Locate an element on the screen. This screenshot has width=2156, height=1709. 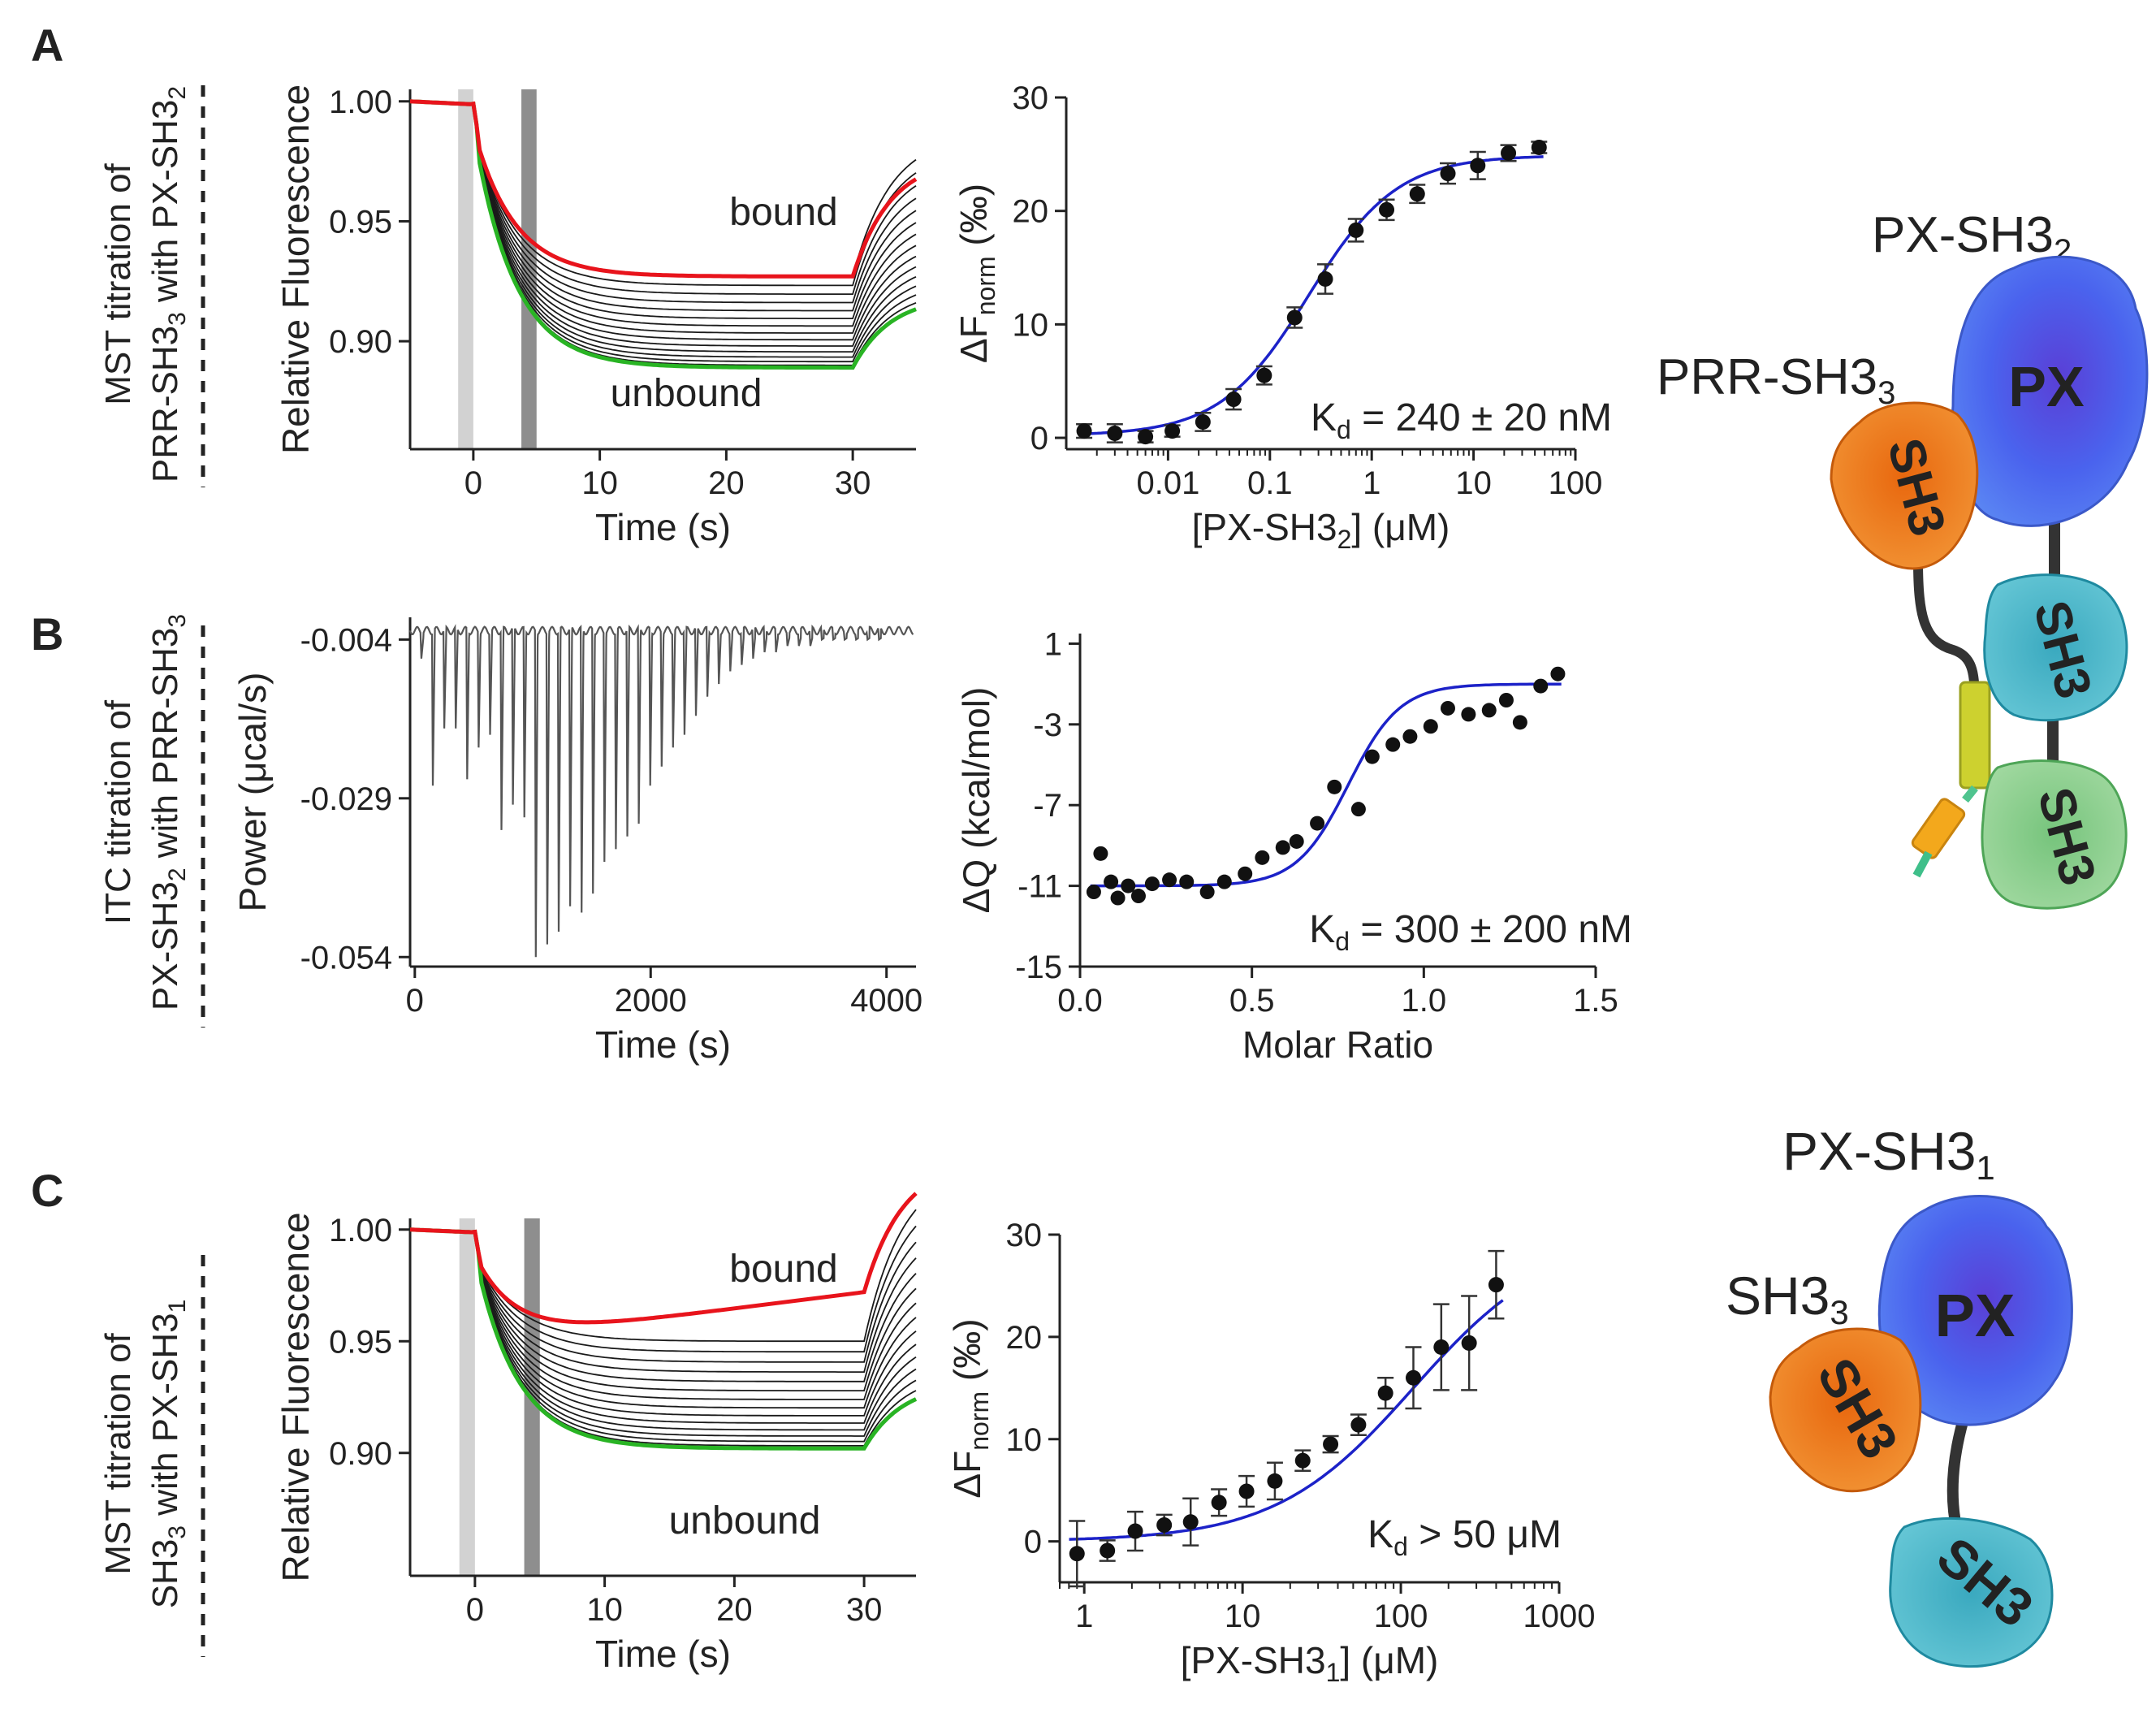
kd-annotation: Kd = 300 ± 200 nM is located at coordinates (1470, 932).